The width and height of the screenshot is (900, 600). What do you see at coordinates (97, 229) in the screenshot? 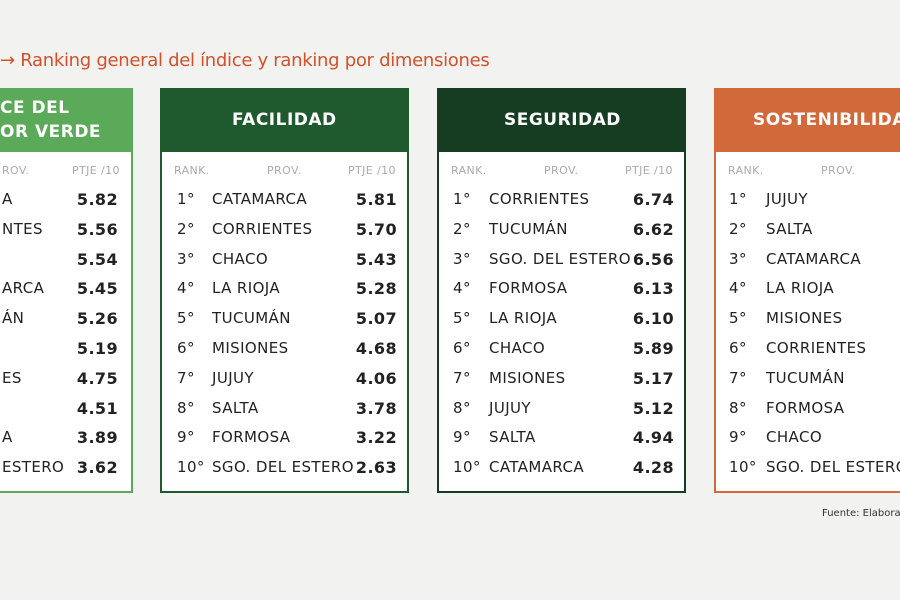
I see `score: 5.56` at bounding box center [97, 229].